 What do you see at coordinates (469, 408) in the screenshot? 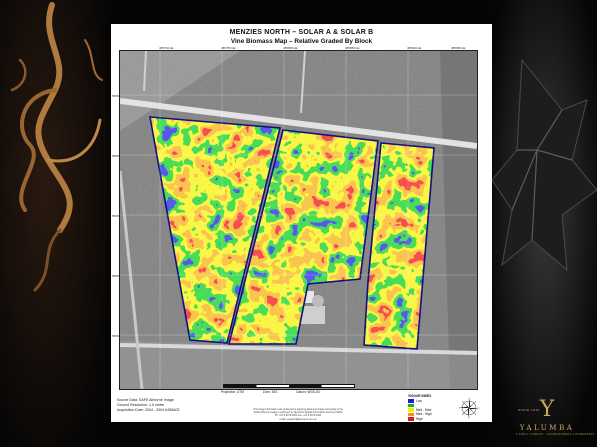
I see `compass-rose-icon` at bounding box center [469, 408].